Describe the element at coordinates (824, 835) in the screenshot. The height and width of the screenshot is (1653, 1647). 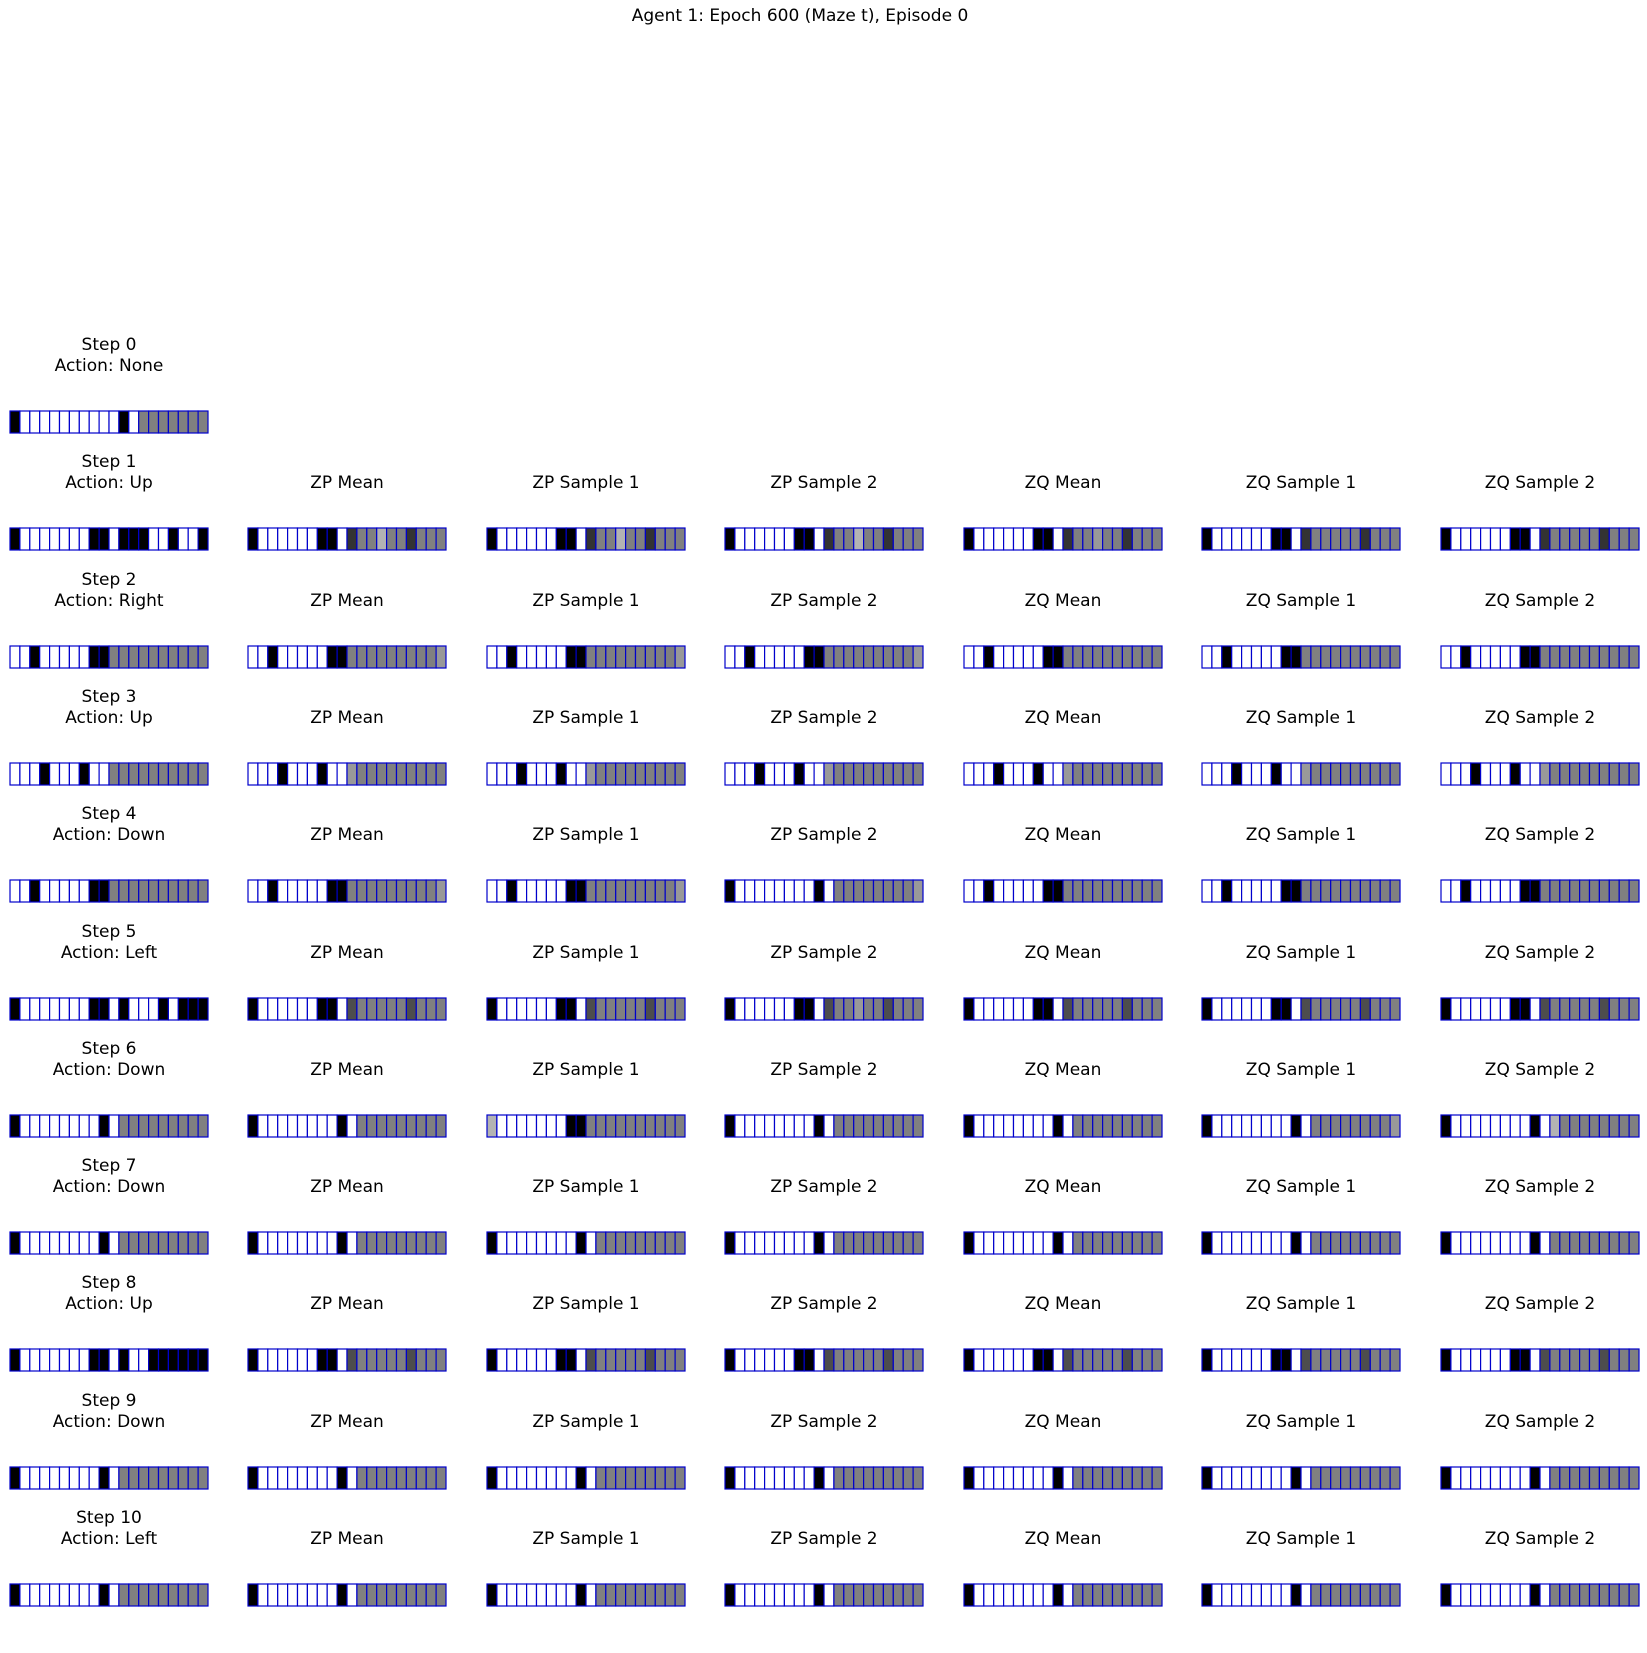
I see `column-title-line: ZP Sample 2` at that location.